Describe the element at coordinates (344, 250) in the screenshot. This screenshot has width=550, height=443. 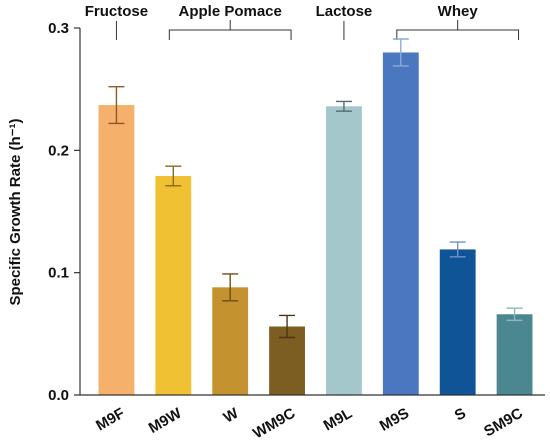
I see `bar-m9l` at that location.